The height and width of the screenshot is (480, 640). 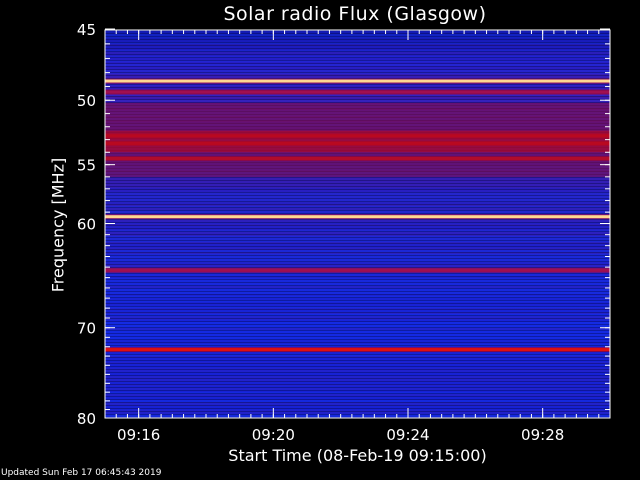 What do you see at coordinates (407, 435) in the screenshot?
I see `x-tick-label: 09:24` at bounding box center [407, 435].